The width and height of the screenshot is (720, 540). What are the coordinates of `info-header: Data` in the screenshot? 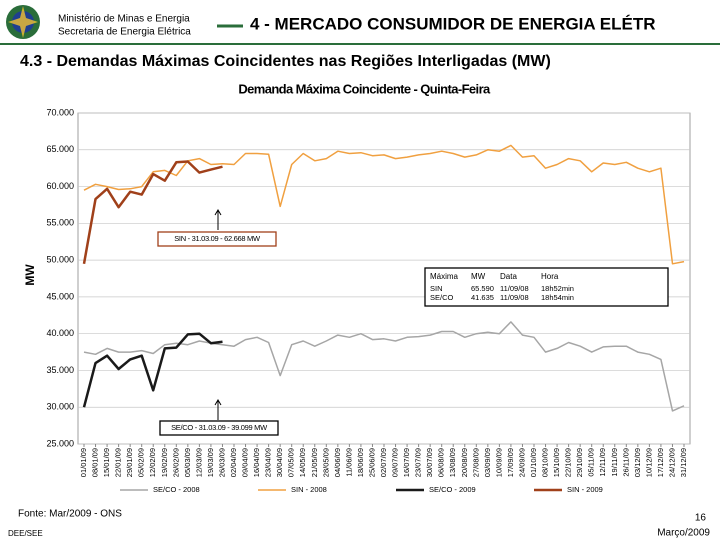 It's located at (508, 276).